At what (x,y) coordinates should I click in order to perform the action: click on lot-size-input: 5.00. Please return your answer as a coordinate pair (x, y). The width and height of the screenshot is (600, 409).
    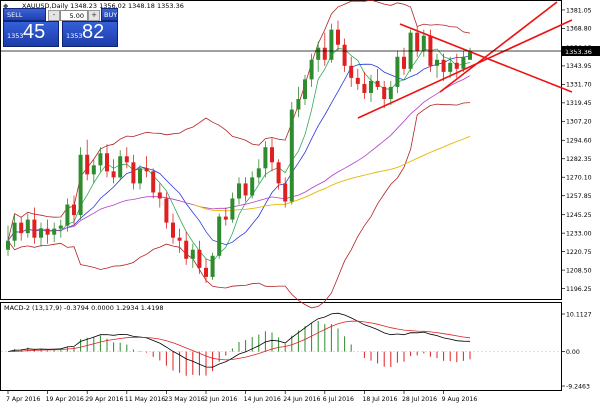
    Looking at the image, I should click on (74, 15).